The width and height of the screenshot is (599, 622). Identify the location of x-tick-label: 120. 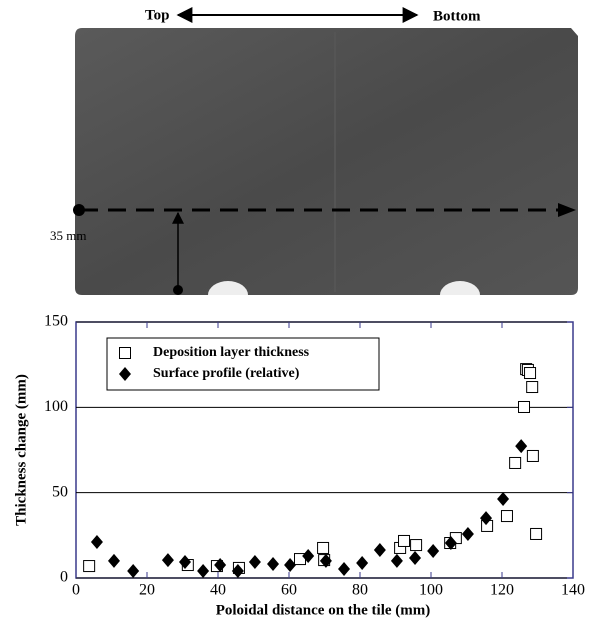
(502, 590).